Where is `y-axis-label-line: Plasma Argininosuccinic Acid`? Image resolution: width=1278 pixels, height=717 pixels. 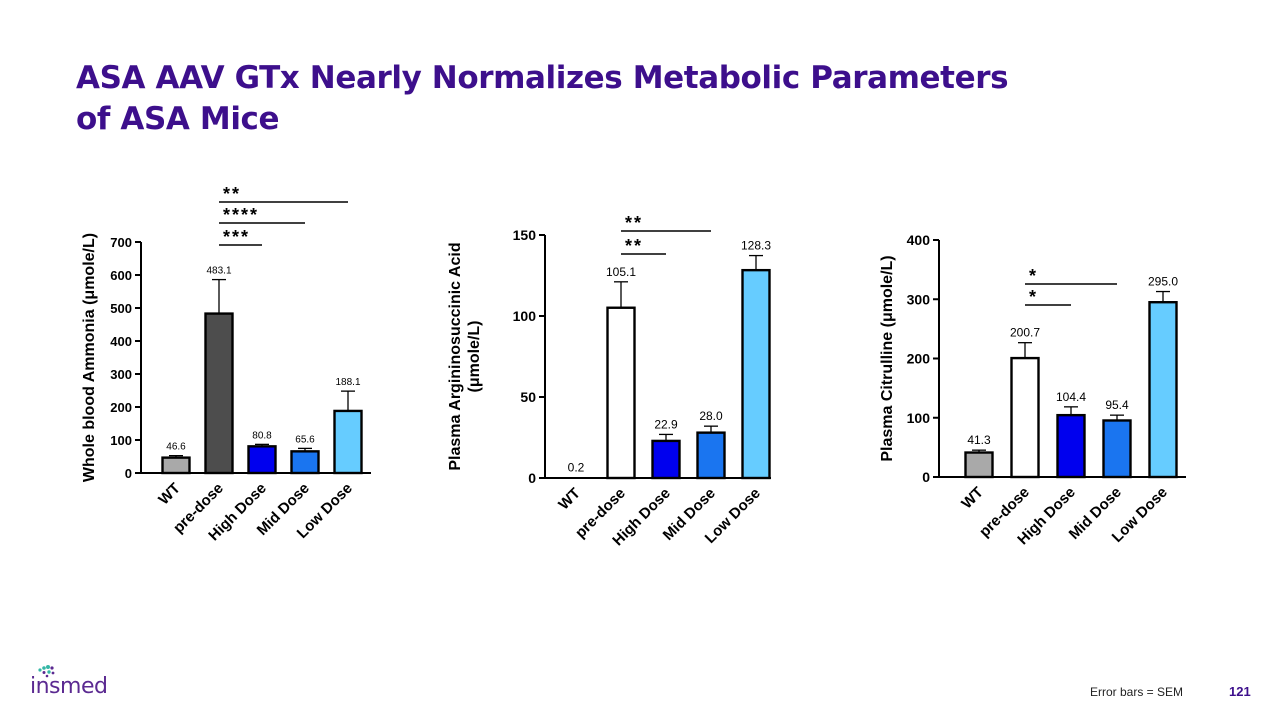 y-axis-label-line: Plasma Argininosuccinic Acid is located at coordinates (455, 356).